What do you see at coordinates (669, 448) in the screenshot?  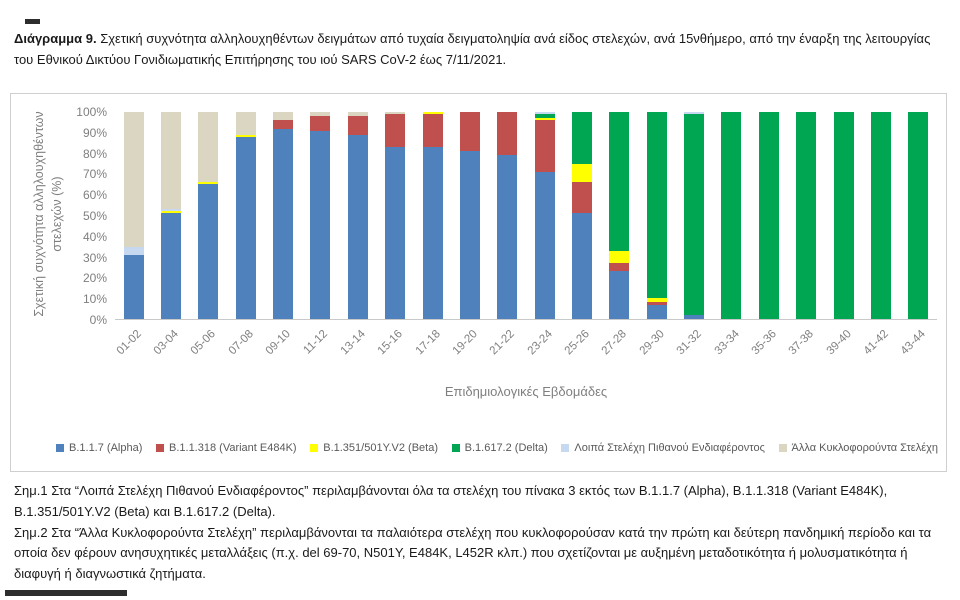 I see `legend-label: Λοιπά Στελέχη Πιθανού Ενδιαφέροντος` at bounding box center [669, 448].